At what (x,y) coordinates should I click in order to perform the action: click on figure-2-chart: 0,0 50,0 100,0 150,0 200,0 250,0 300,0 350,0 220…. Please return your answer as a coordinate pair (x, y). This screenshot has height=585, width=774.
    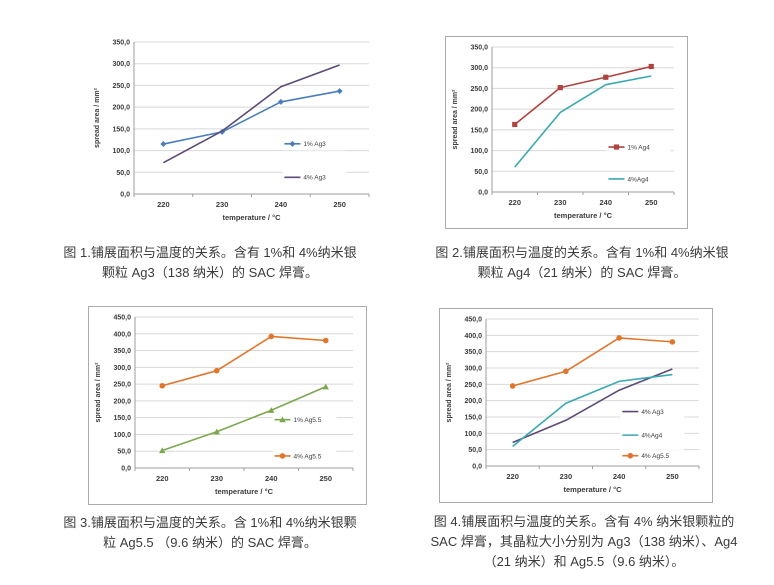
    Looking at the image, I should click on (566, 132).